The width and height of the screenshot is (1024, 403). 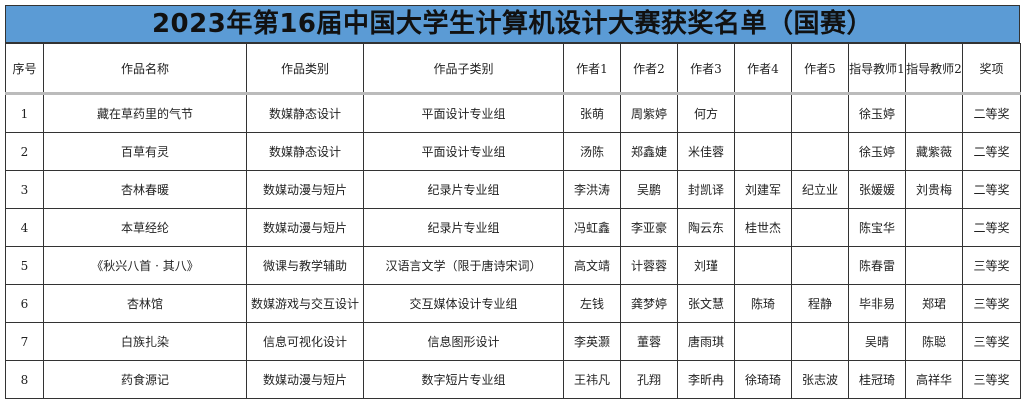 What do you see at coordinates (592, 113) in the screenshot?
I see `cell-col-author1: 张萌` at bounding box center [592, 113].